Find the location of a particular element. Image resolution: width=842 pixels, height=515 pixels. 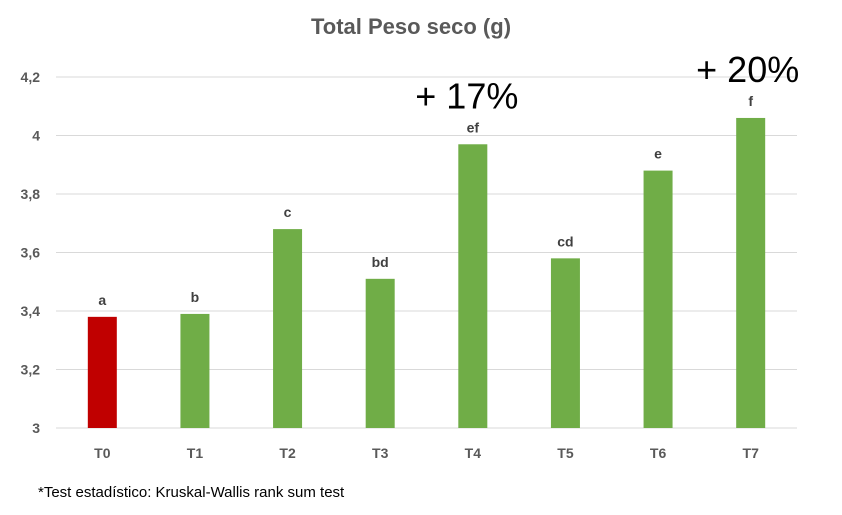

bar-t1 is located at coordinates (195, 370).